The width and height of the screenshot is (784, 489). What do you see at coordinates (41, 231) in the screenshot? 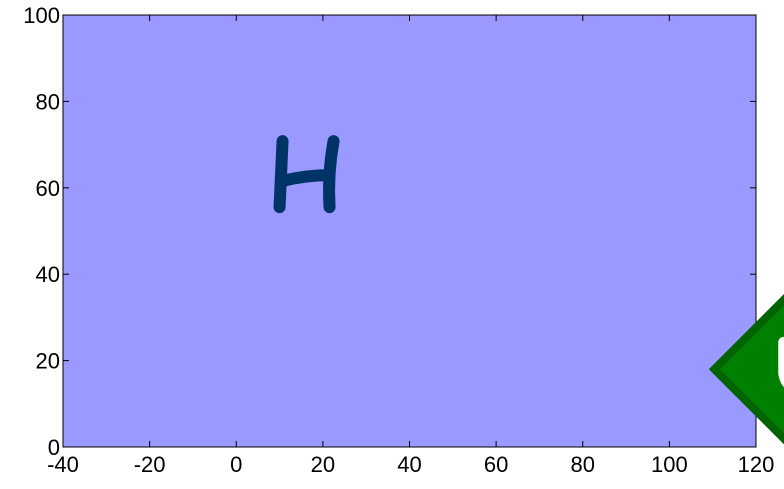
I see `y-axis-tick-labels: 0 20 40 60 80 100` at bounding box center [41, 231].